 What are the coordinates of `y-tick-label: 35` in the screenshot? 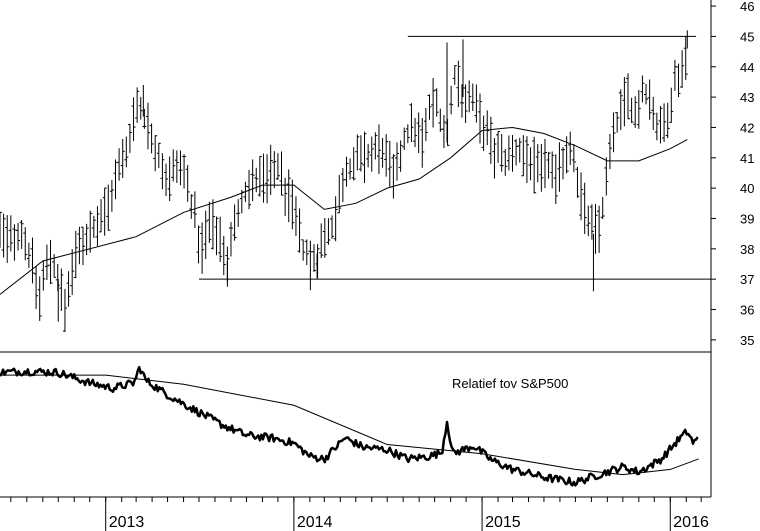 It's located at (747, 340).